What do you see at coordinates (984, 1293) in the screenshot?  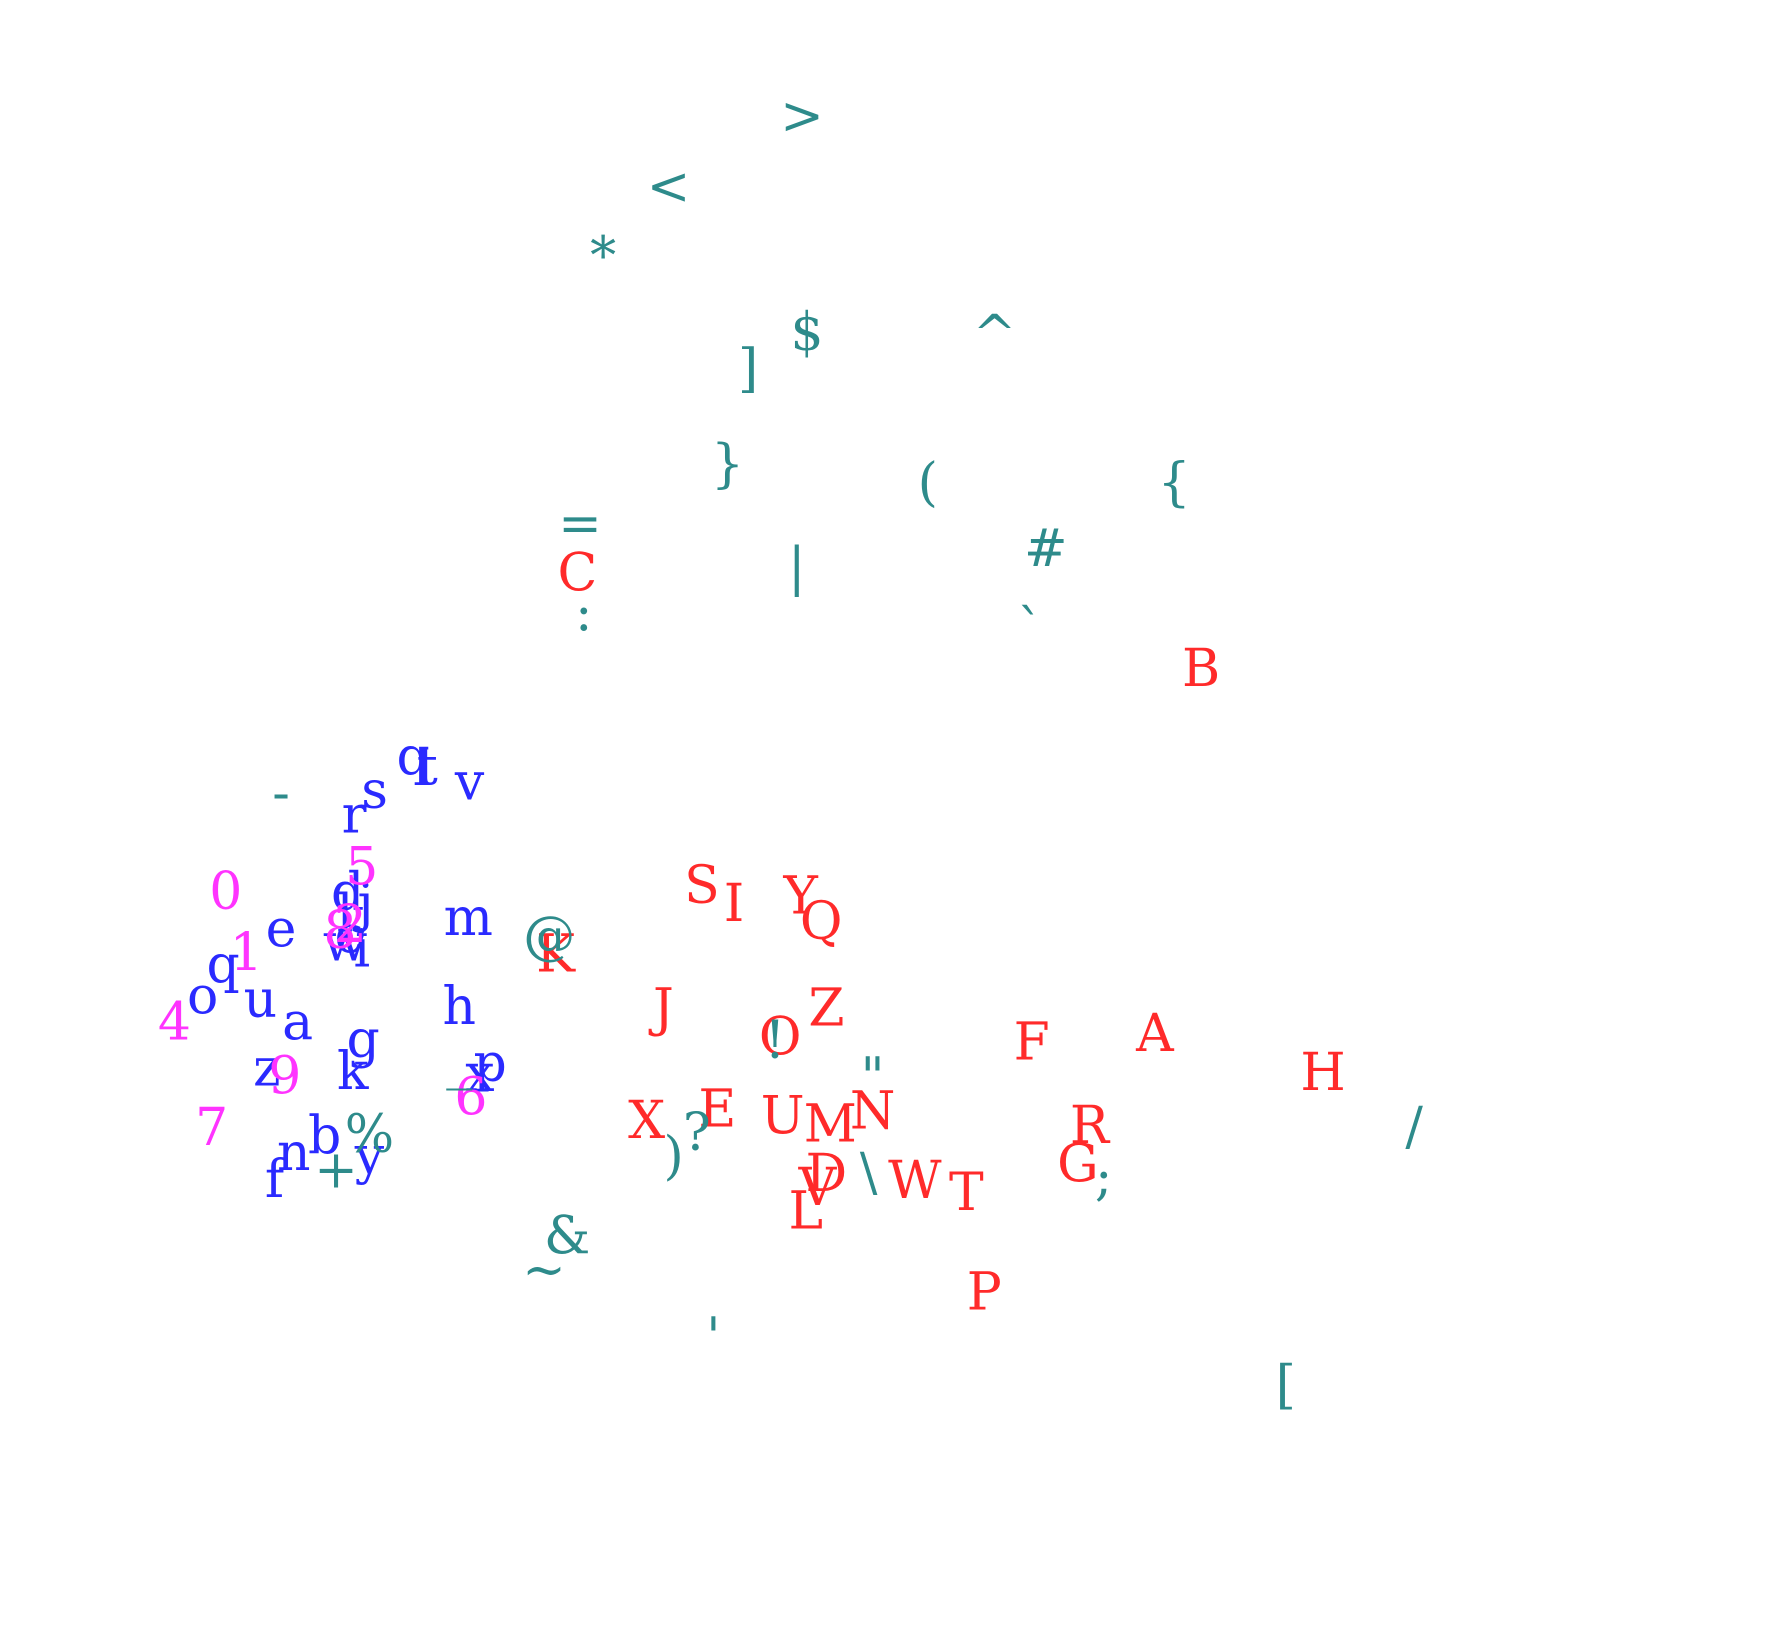 I see `point-uppercase-15: P` at bounding box center [984, 1293].